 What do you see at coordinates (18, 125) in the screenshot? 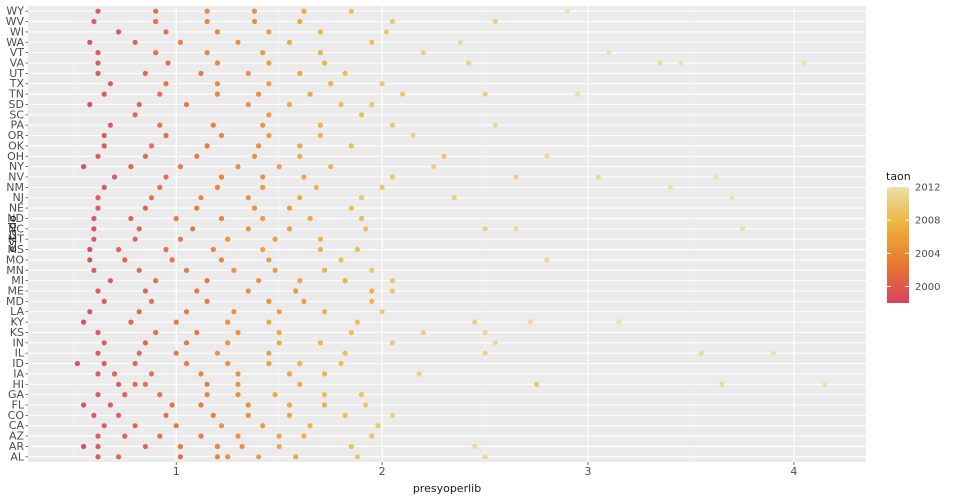
I see `y-tick-label: PA` at bounding box center [18, 125].